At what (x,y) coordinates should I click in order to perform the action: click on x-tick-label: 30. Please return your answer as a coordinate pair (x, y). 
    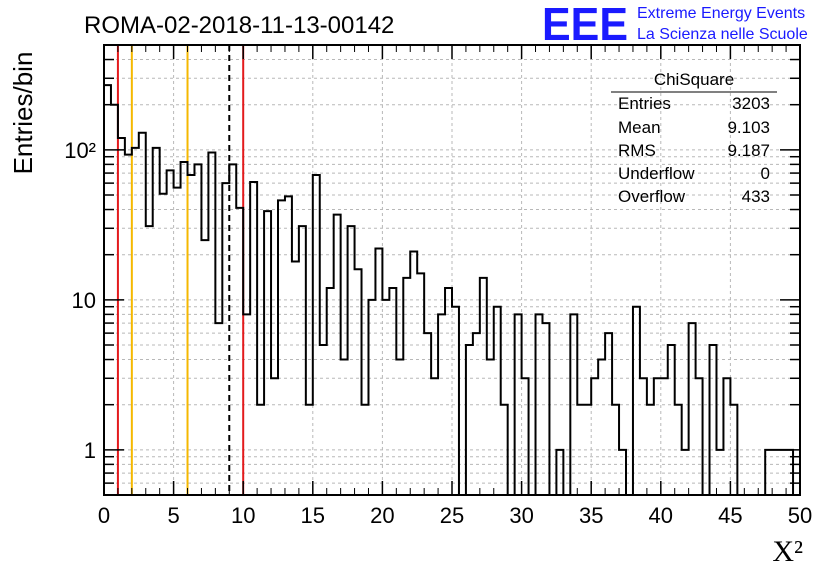
    Looking at the image, I should click on (521, 515).